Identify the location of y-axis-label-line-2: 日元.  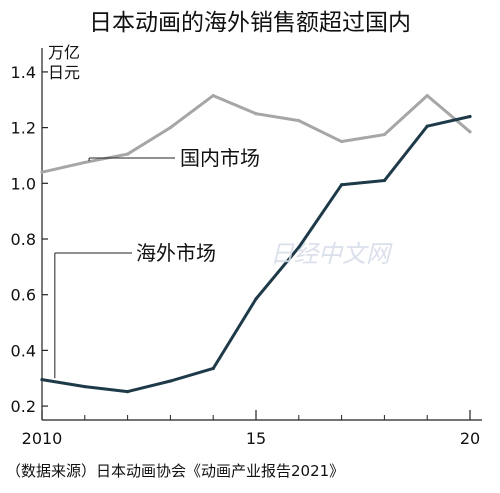
(64, 72).